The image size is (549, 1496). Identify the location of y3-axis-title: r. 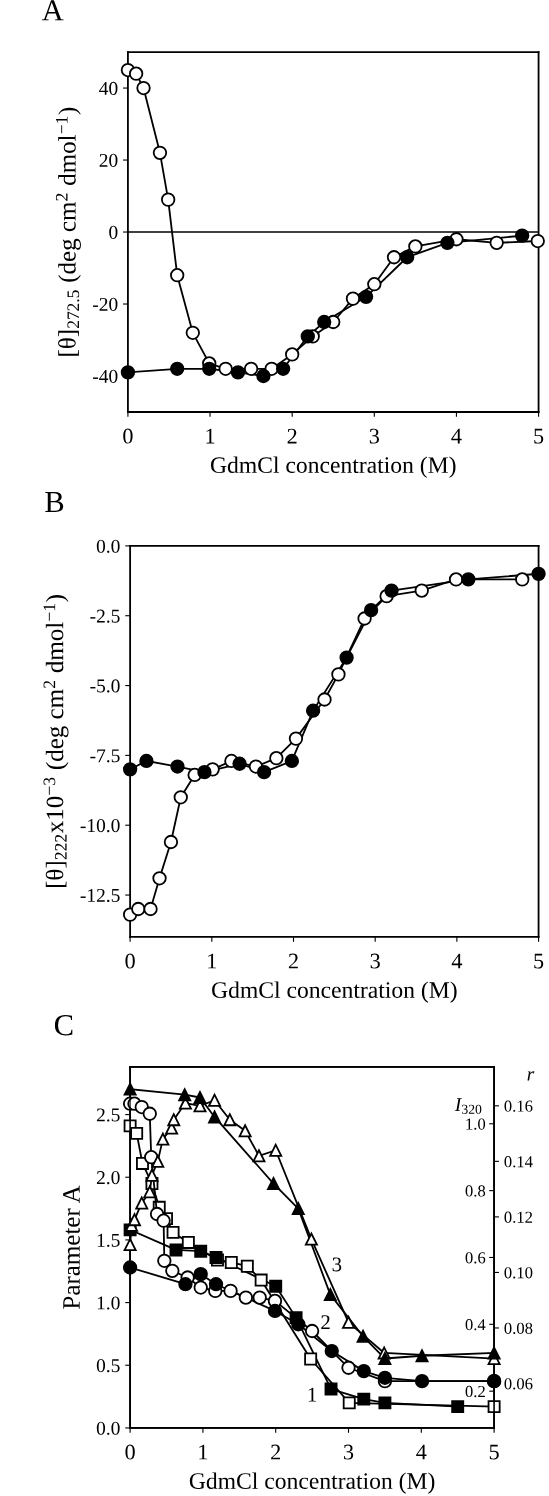
(531, 1076).